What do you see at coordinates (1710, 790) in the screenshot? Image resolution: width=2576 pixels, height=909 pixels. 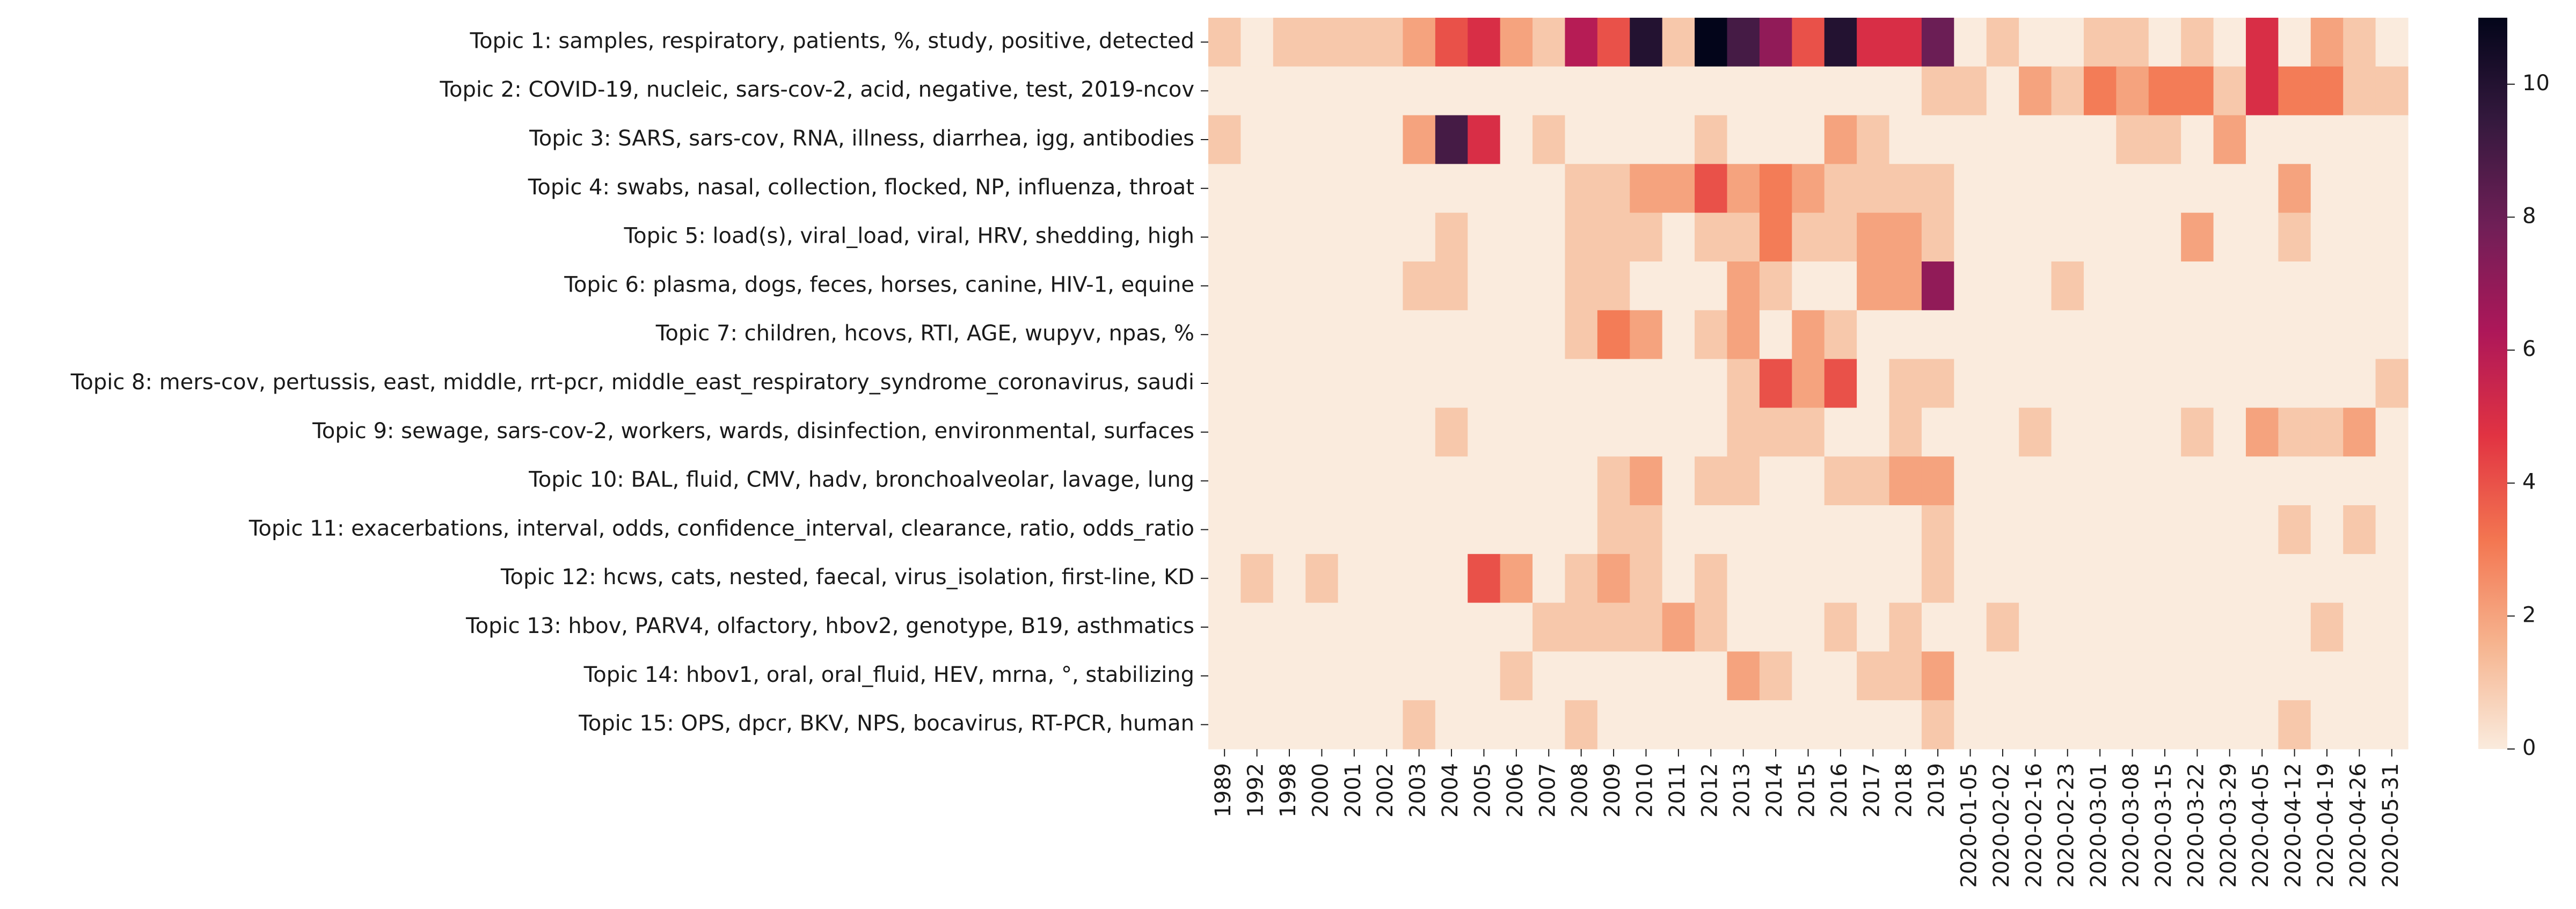 I see `x-tick-label: 2012` at bounding box center [1710, 790].